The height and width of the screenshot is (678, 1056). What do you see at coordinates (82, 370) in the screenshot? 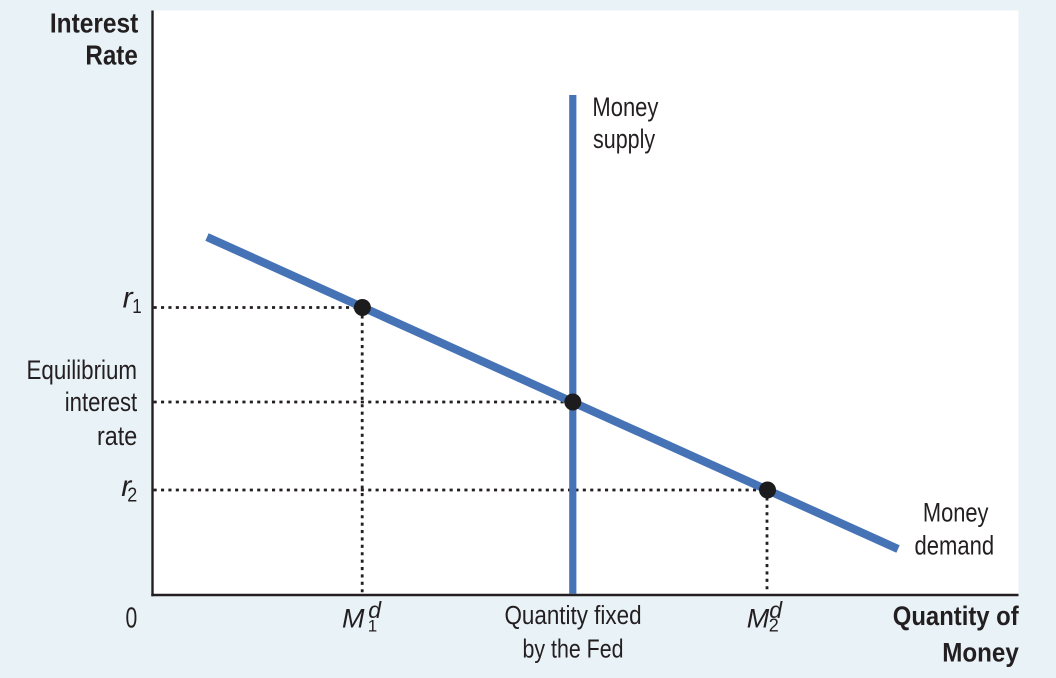
I see `svg-text: Equilibrium` at bounding box center [82, 370].